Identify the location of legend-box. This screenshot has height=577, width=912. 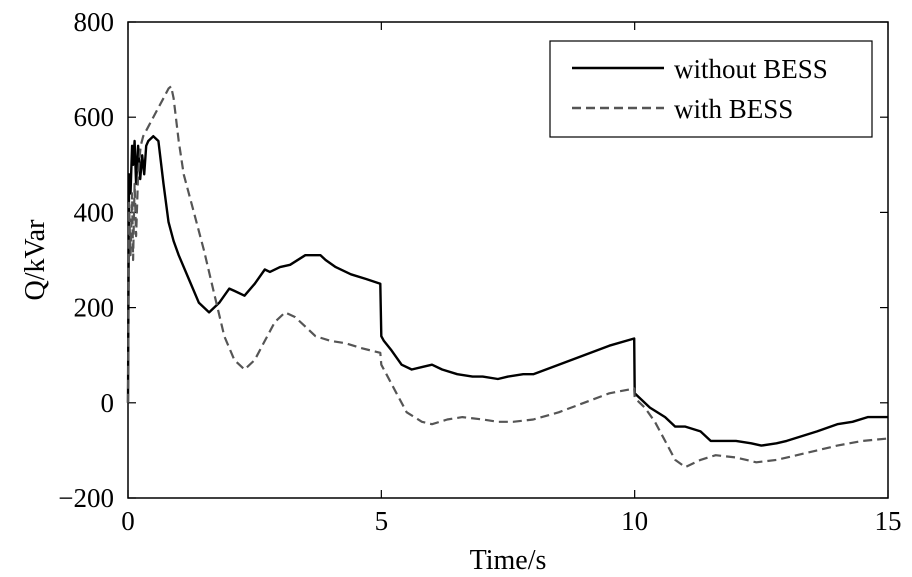
(711, 89).